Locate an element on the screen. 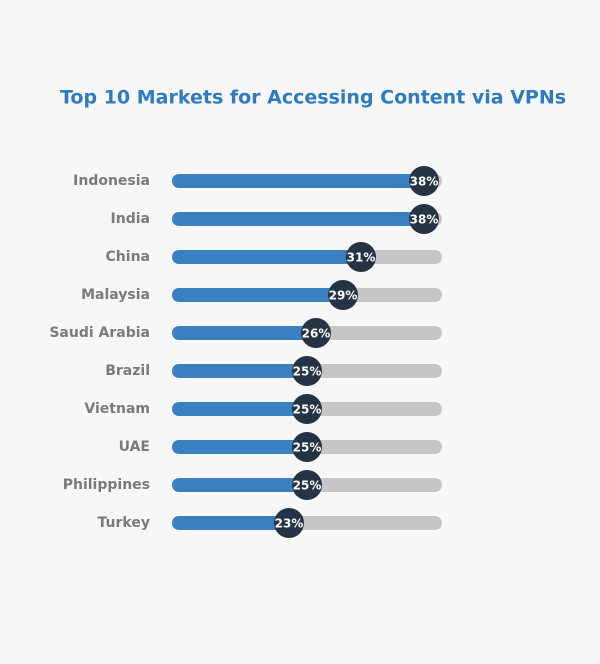 The height and width of the screenshot is (664, 600). category-label: UAE is located at coordinates (134, 447).